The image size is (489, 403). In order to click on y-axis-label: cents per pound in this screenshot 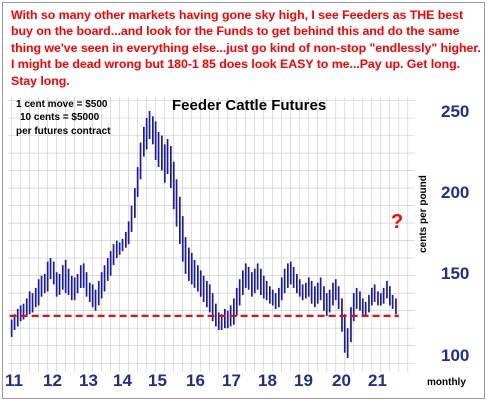, I will do `click(423, 214)`.